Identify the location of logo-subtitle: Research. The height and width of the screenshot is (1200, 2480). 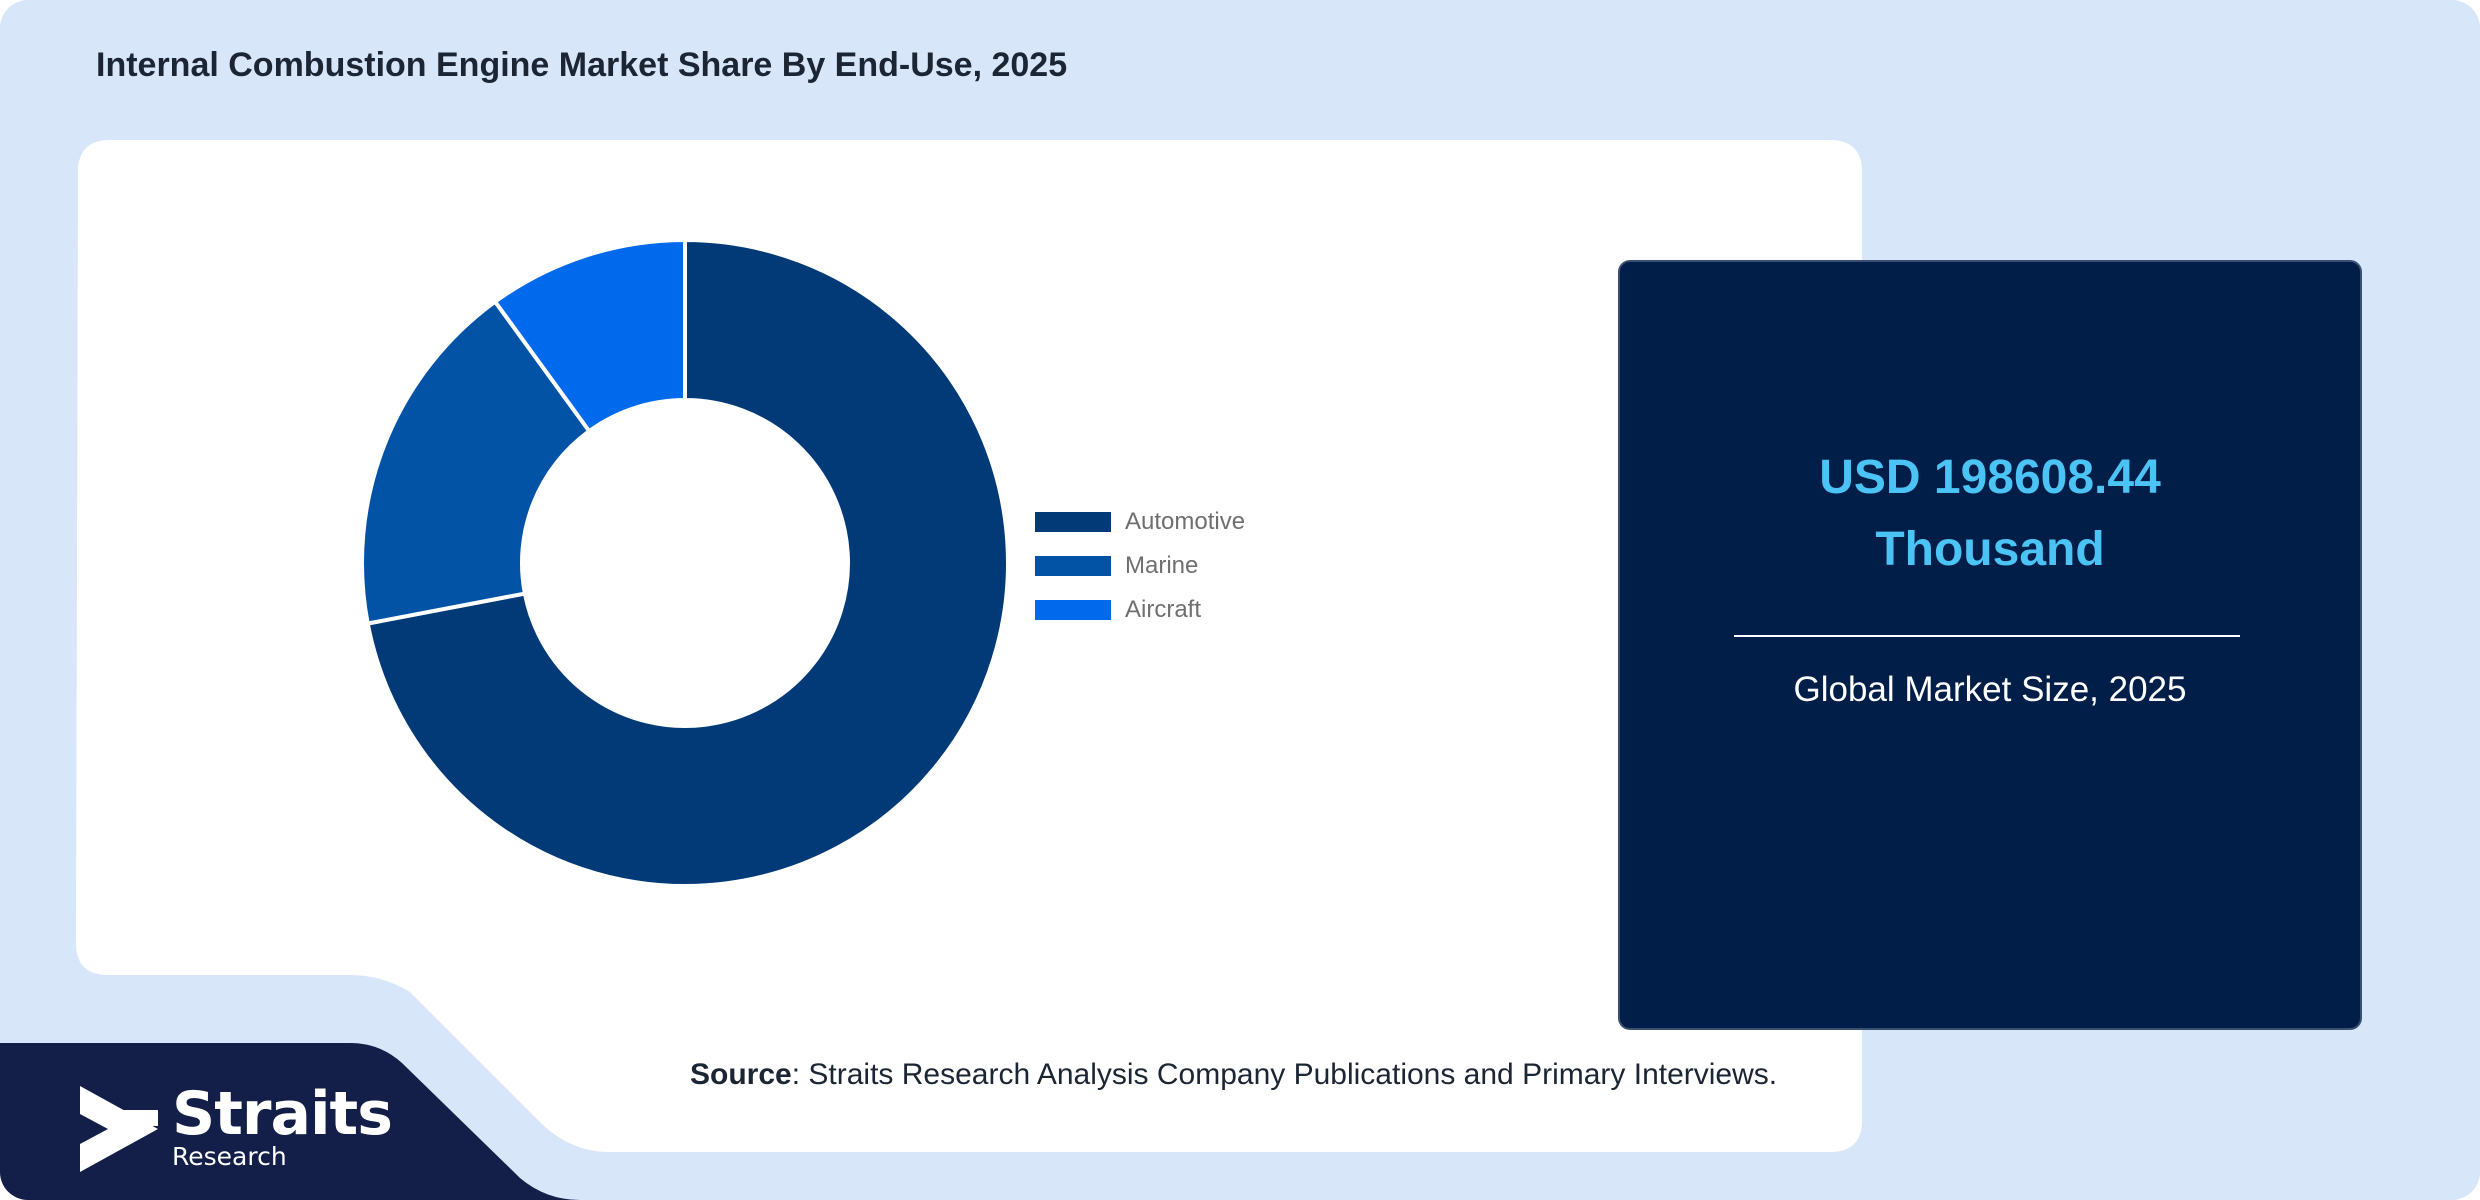
(229, 1156).